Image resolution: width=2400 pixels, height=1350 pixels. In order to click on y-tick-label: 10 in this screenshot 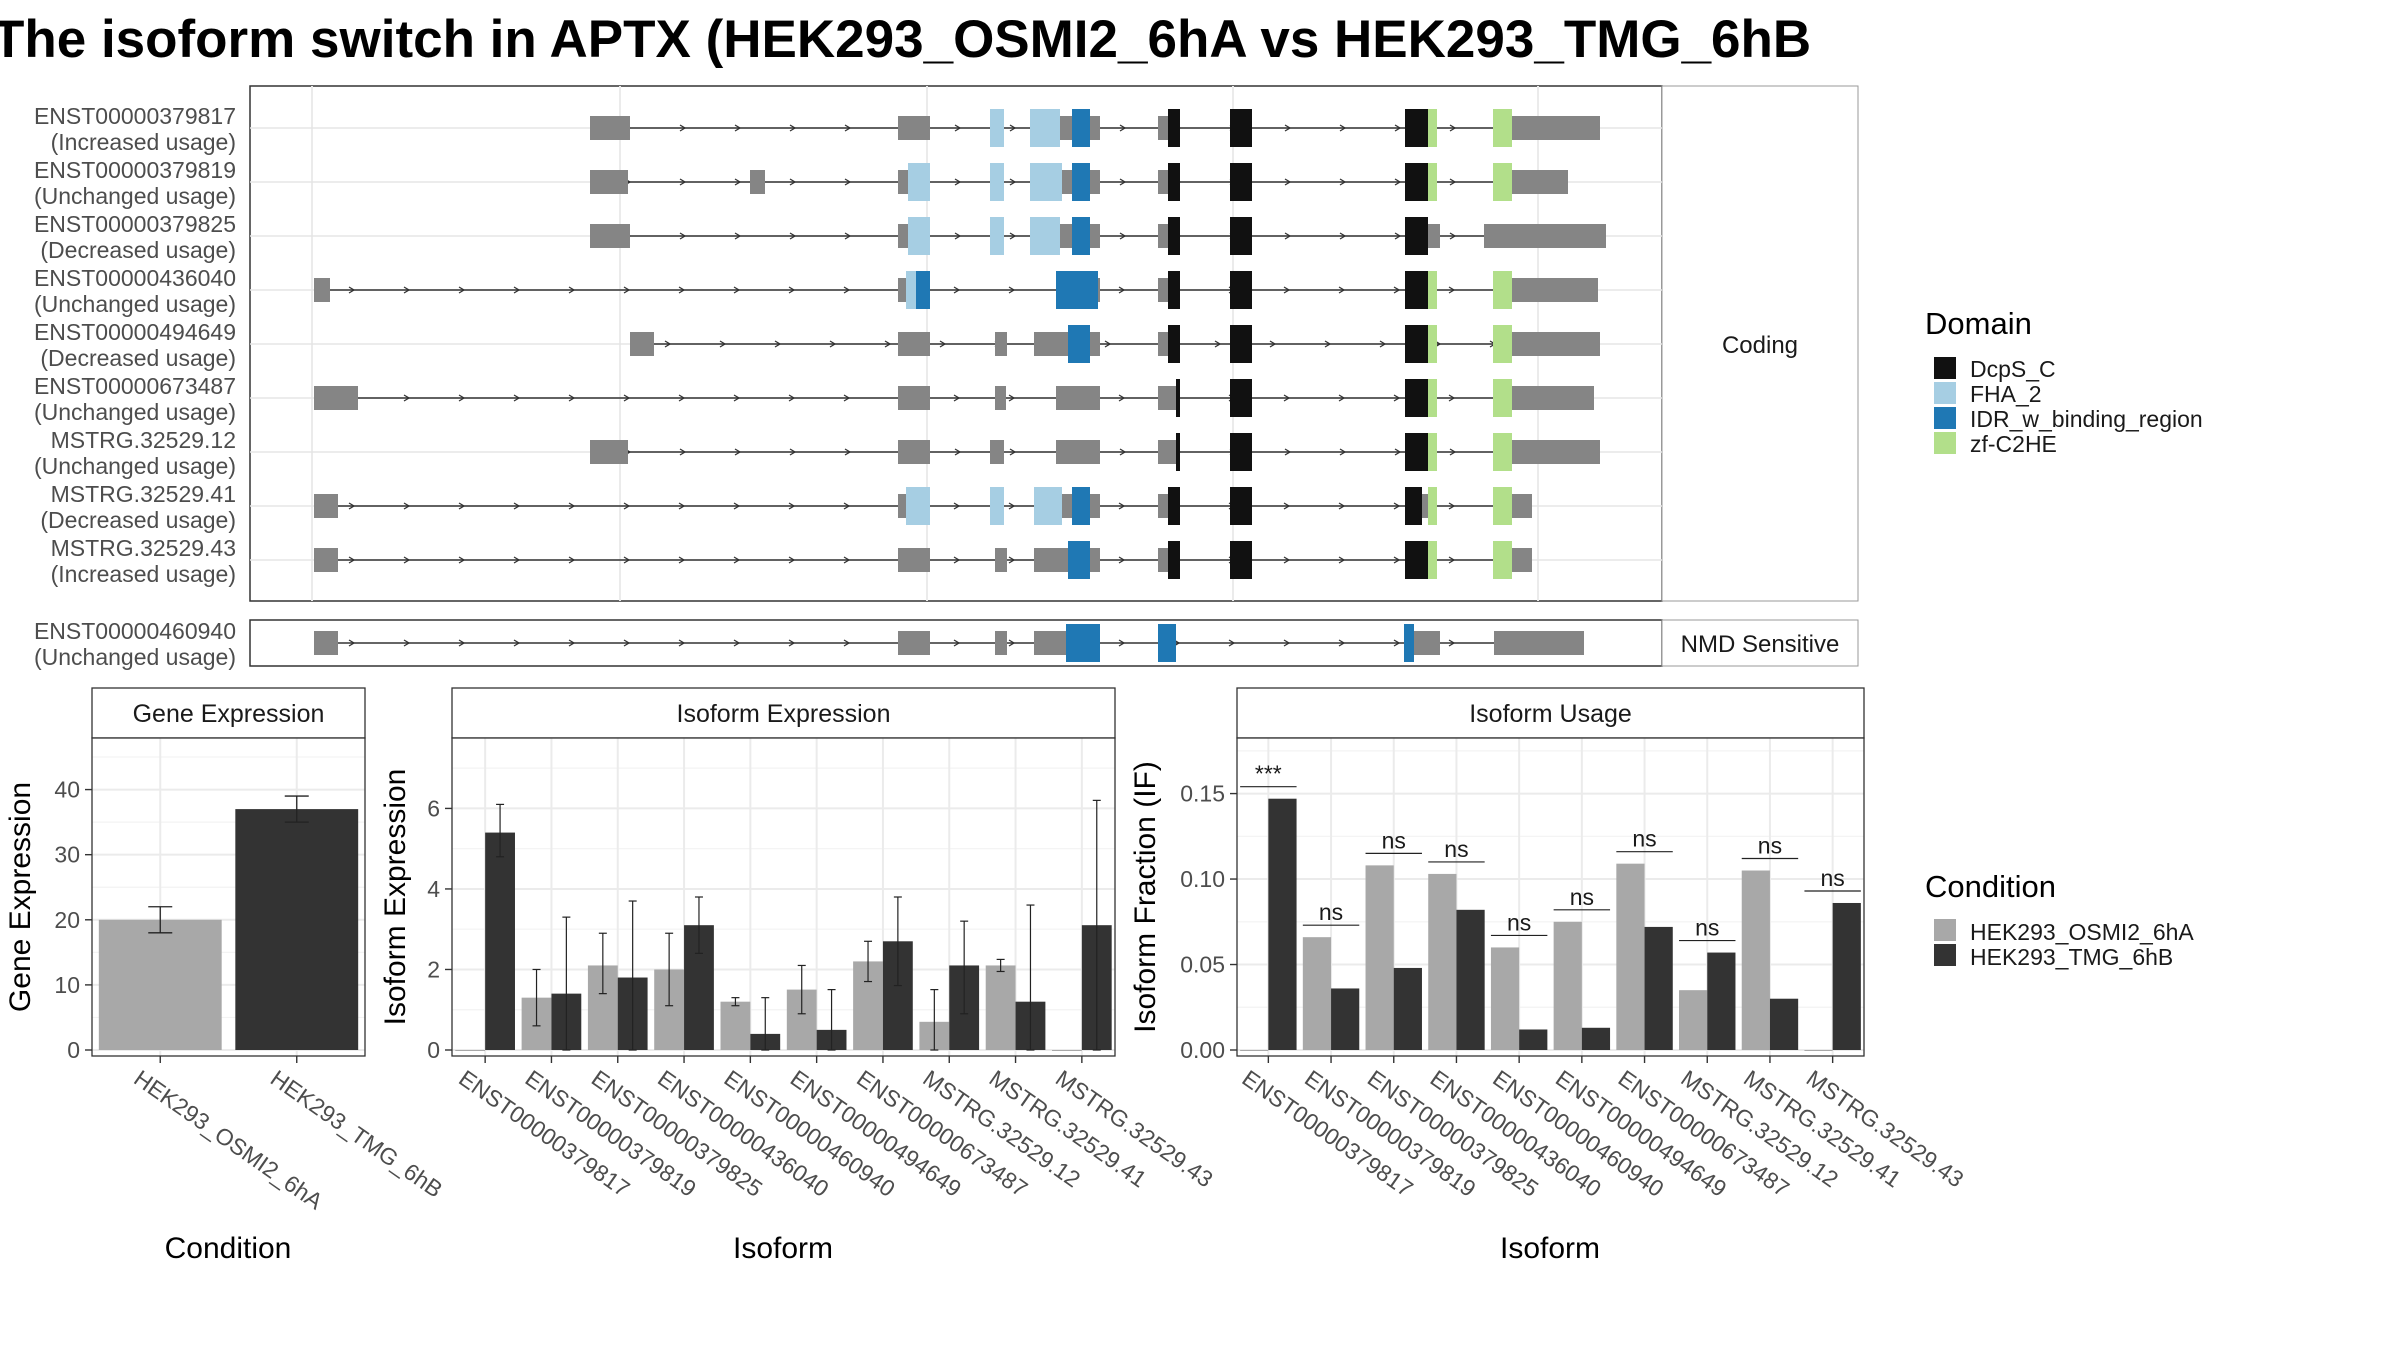, I will do `click(67, 985)`.